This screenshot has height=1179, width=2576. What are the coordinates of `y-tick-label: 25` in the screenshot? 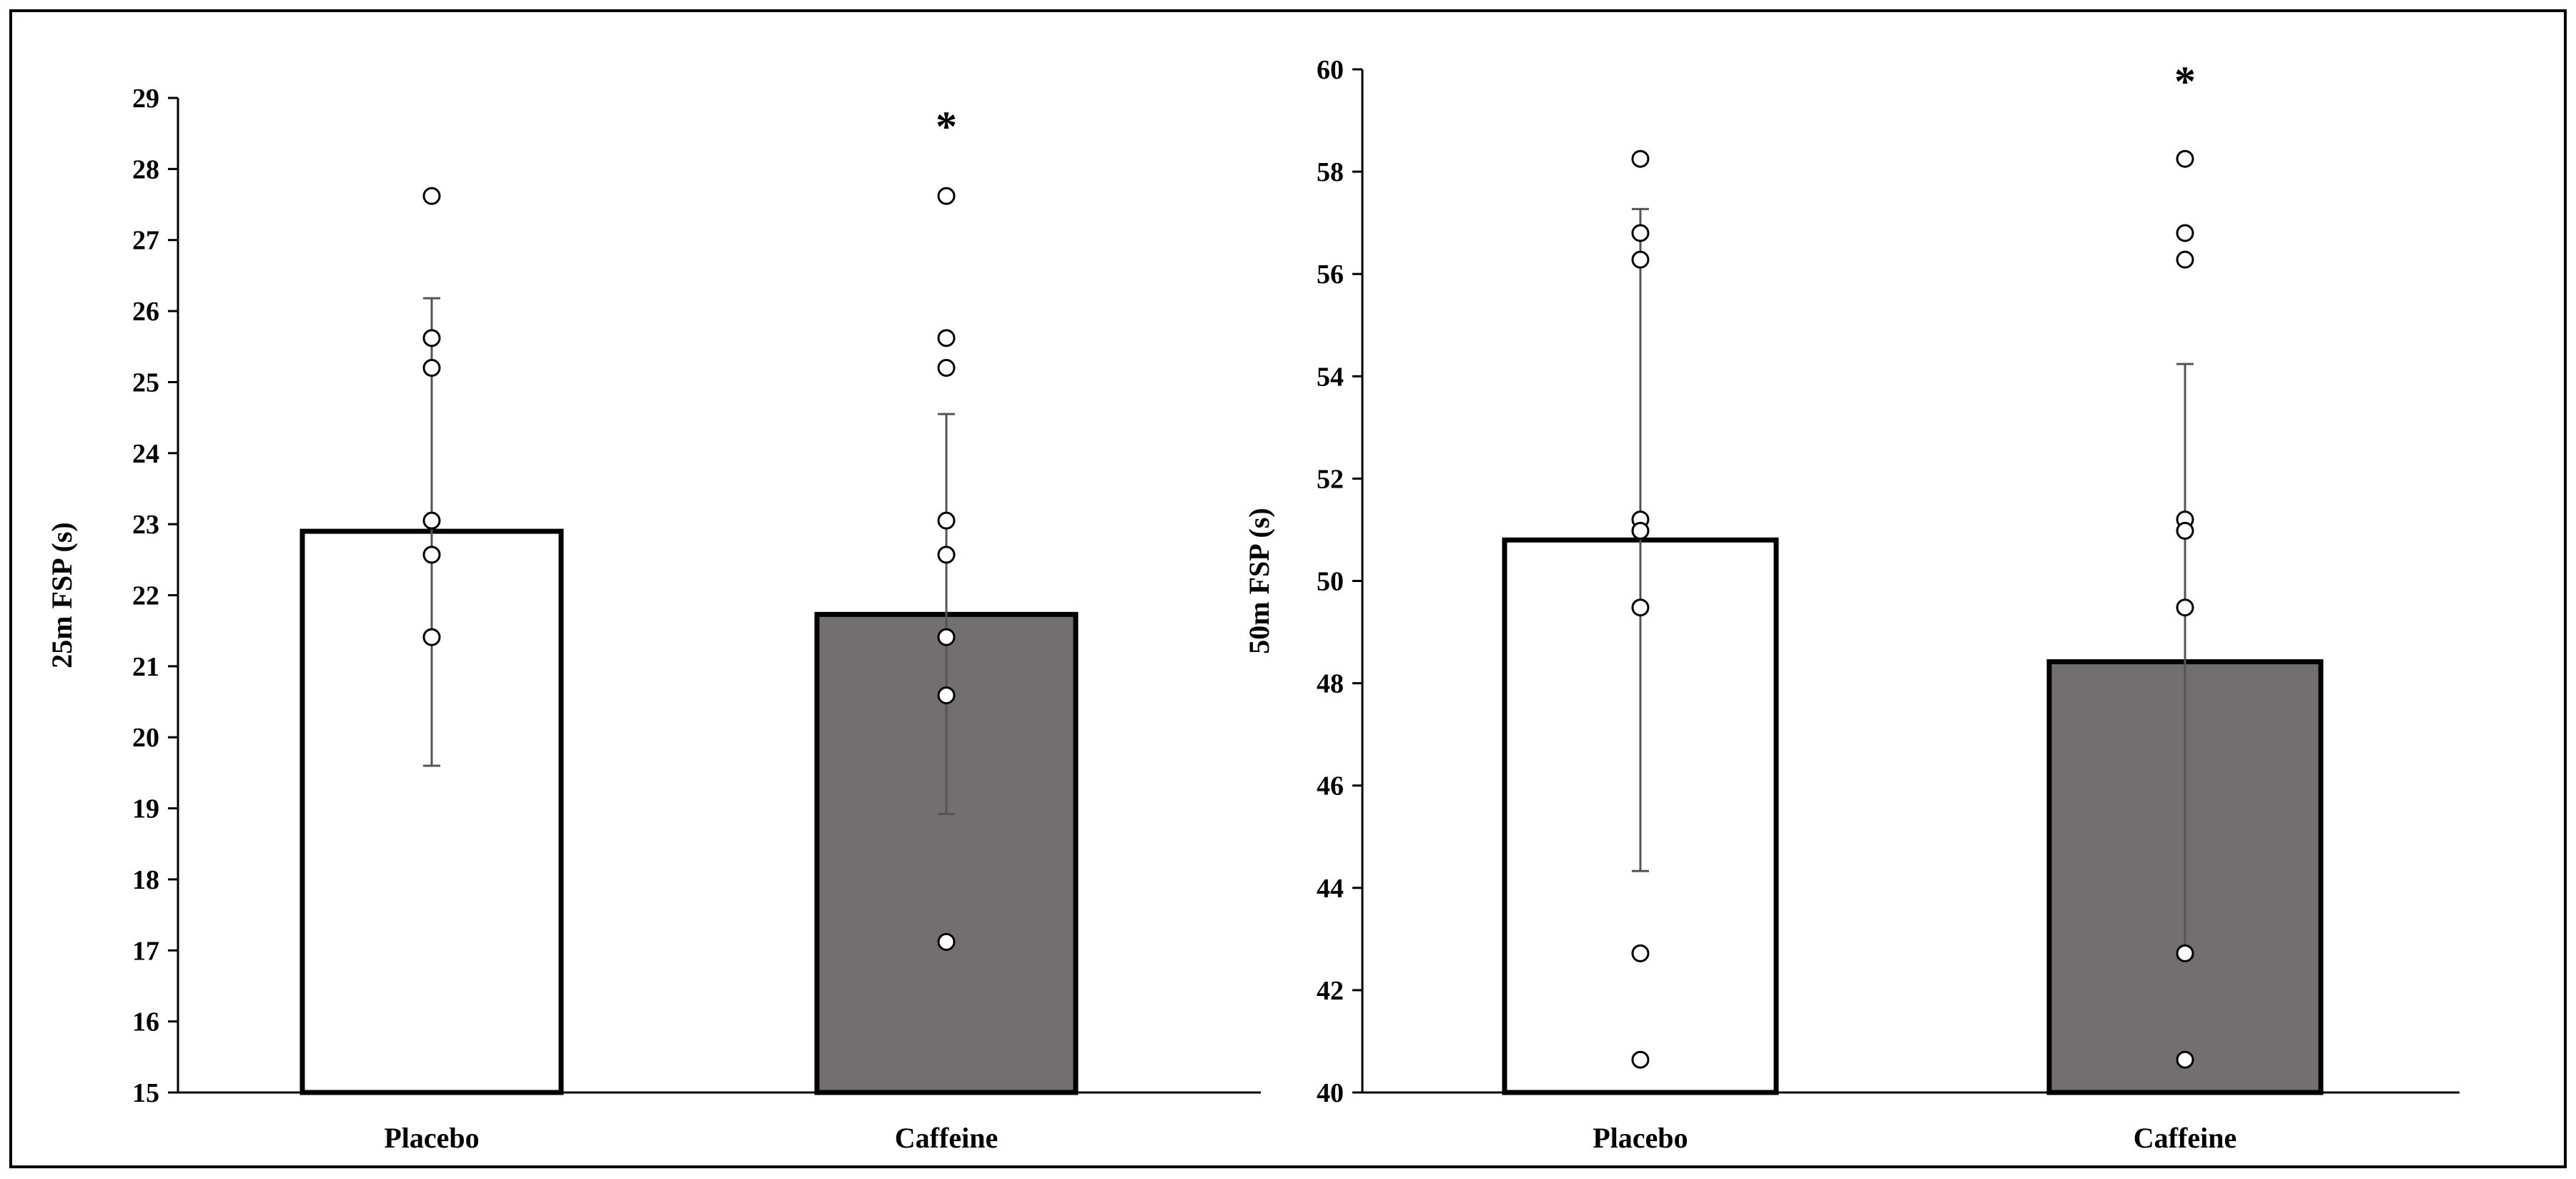 It's located at (145, 382).